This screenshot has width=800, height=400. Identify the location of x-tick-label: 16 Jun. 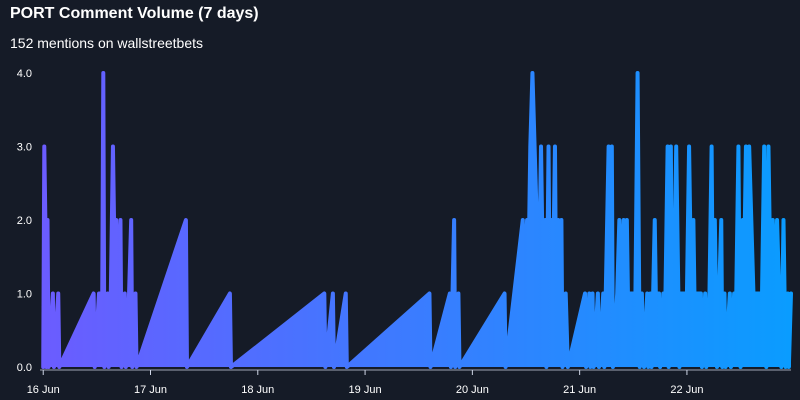
(43, 390).